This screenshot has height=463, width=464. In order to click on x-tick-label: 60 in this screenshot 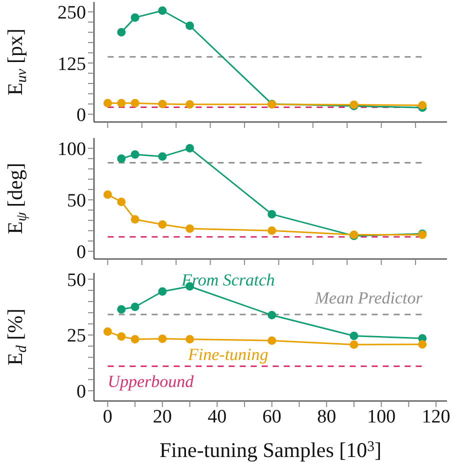, I will do `click(272, 417)`.